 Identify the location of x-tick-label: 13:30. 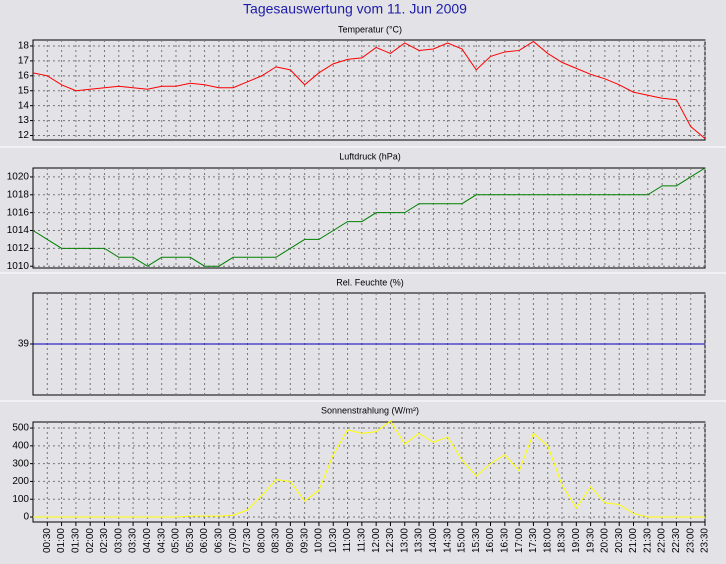
(419, 540).